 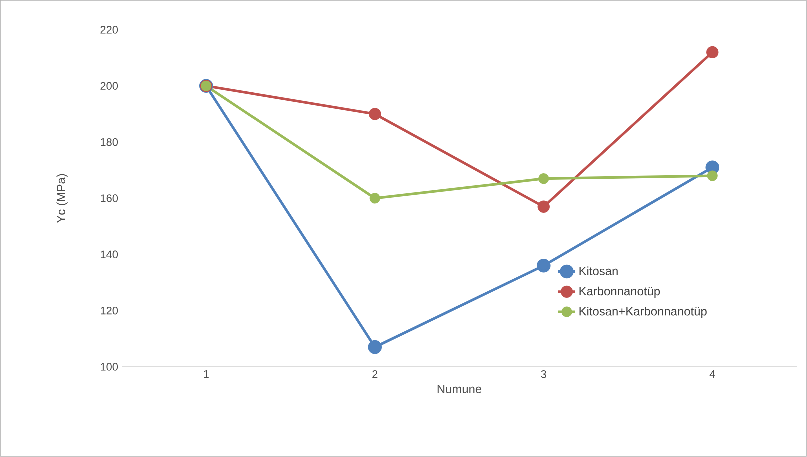 What do you see at coordinates (543, 374) in the screenshot?
I see `x-tick-label: 3` at bounding box center [543, 374].